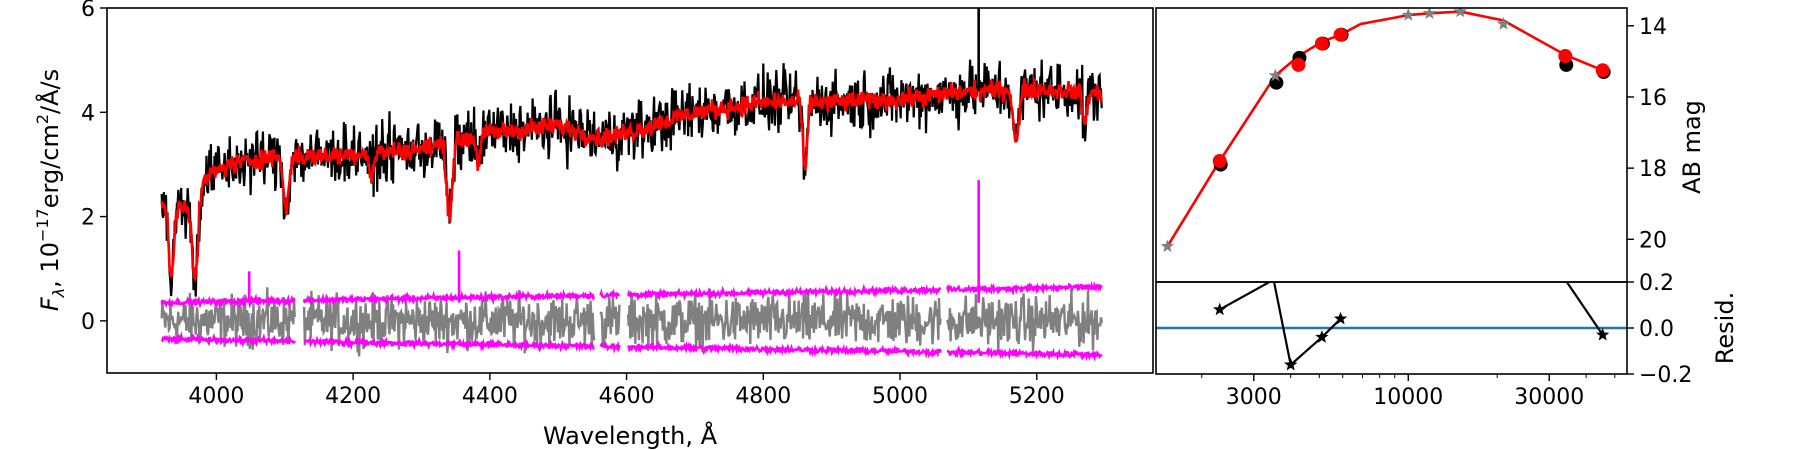 The image size is (1800, 450). I want to click on residual-x-tick-label: 3000, so click(1254, 397).